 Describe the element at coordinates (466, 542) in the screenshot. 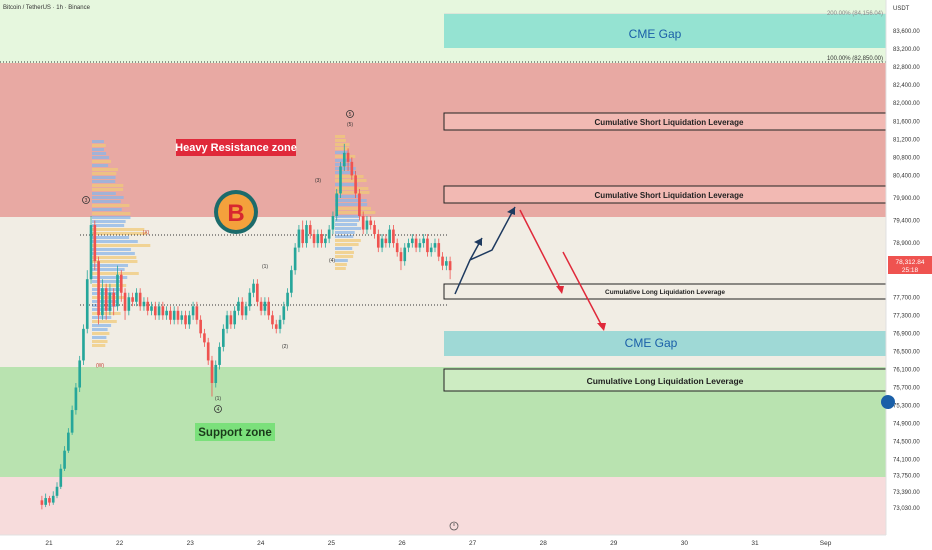

I see `time-axis-bg` at that location.